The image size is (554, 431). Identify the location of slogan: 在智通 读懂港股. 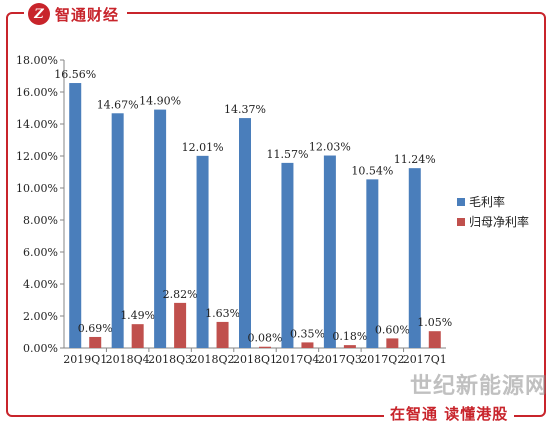
(449, 413).